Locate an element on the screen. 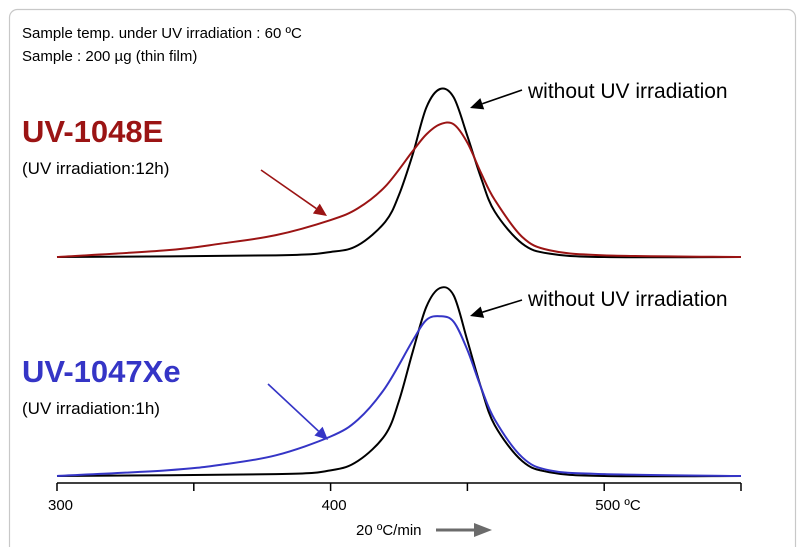  x-tick-label: 300 is located at coordinates (60, 505).